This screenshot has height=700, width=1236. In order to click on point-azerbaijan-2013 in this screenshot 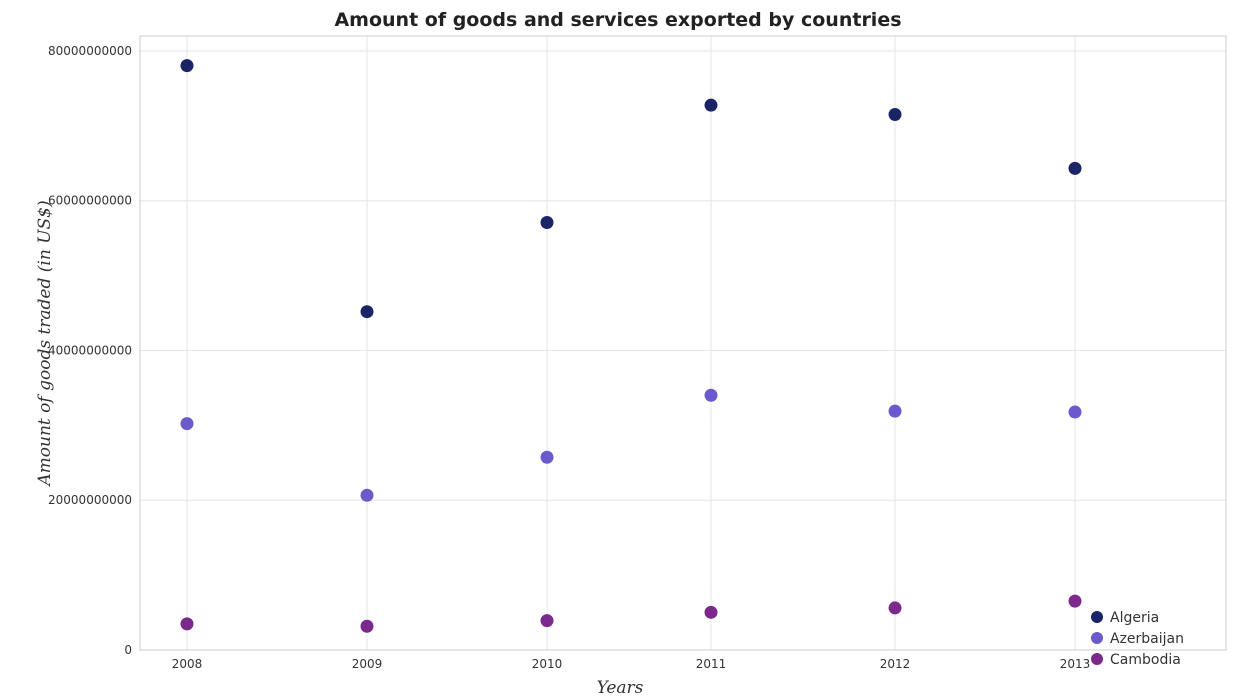, I will do `click(1075, 412)`.